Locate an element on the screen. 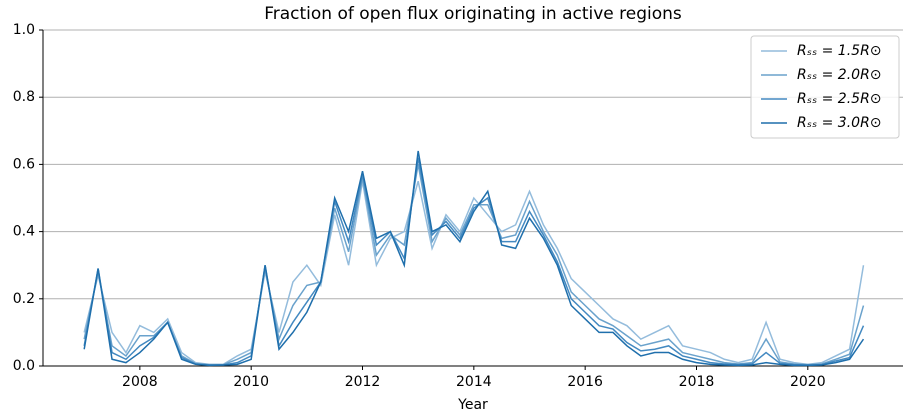 The image size is (903, 414). legend-label: Rₛₛ = 2.5R⊙ is located at coordinates (839, 99).